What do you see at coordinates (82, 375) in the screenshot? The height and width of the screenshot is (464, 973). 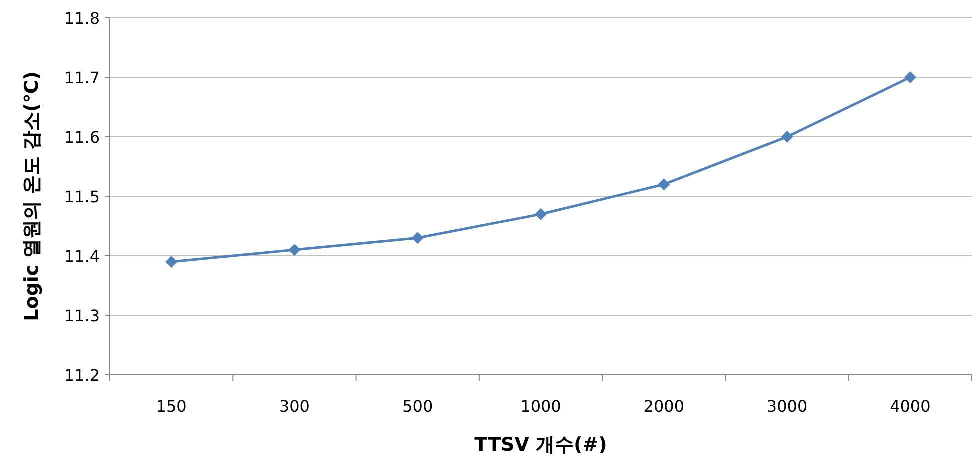 I see `y-tick-label: 11.2` at bounding box center [82, 375].